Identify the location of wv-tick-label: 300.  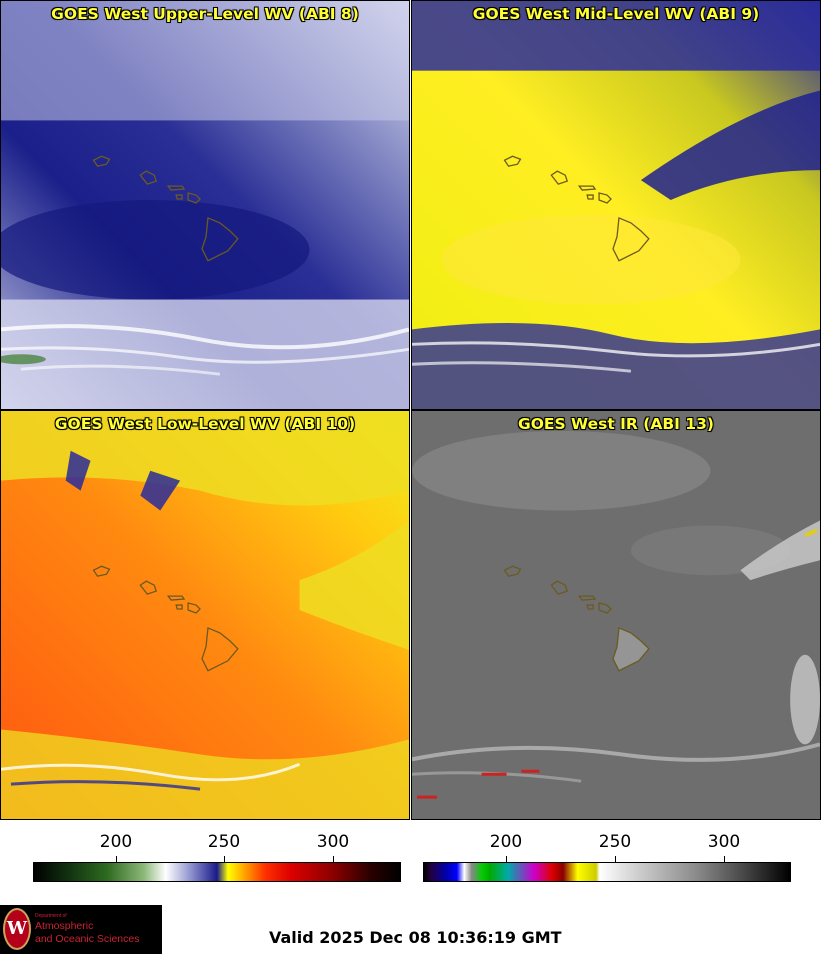
(333, 842).